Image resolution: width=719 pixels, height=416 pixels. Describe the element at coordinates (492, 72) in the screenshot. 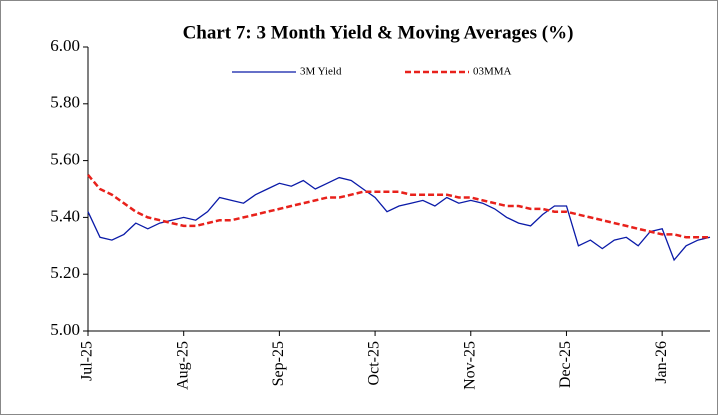

I see `legend-label: 03MMA` at that location.